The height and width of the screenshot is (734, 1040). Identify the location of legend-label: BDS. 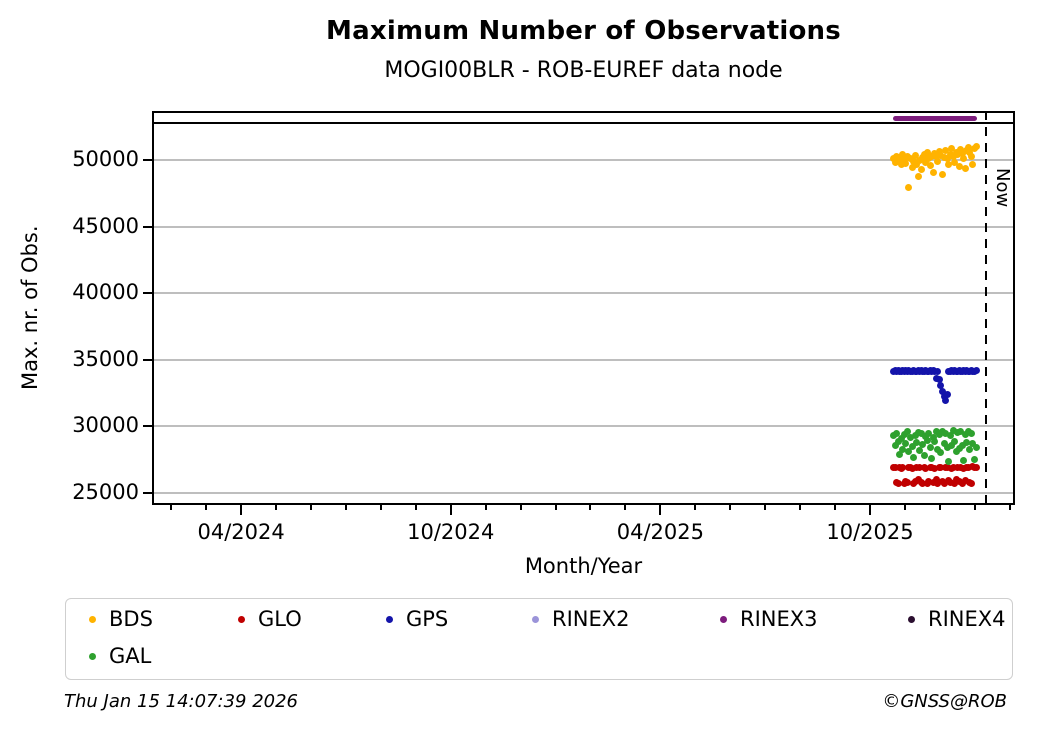
(131, 619).